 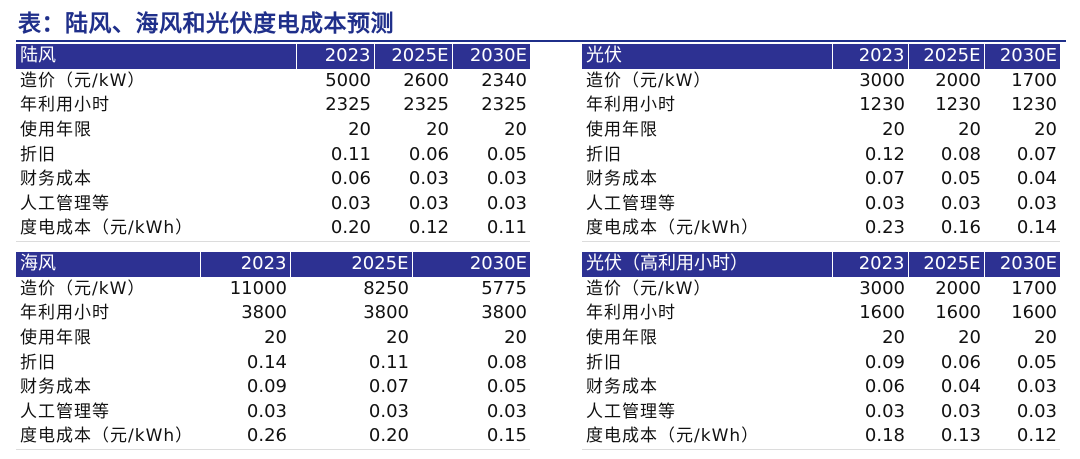 I want to click on row-label: 财务成本, so click(x=56, y=387).